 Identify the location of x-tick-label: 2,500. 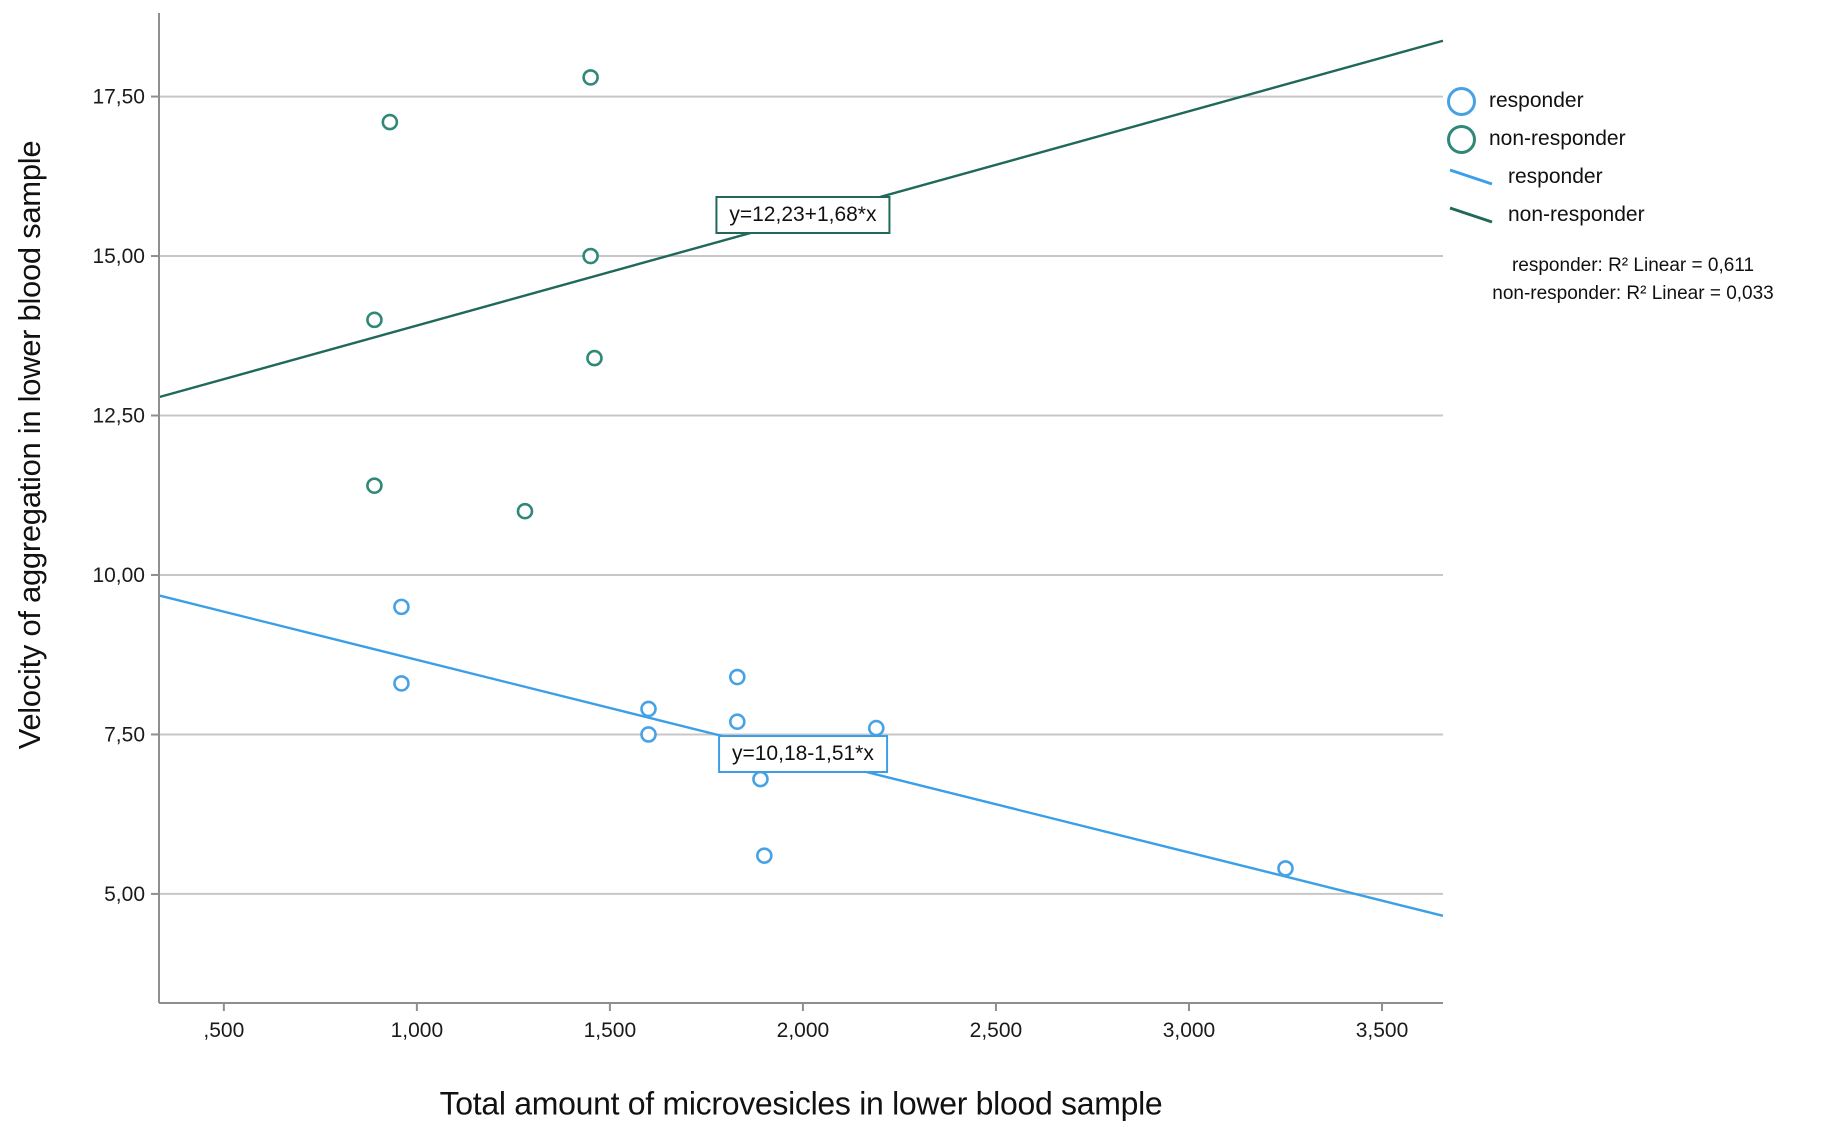
(996, 1030).